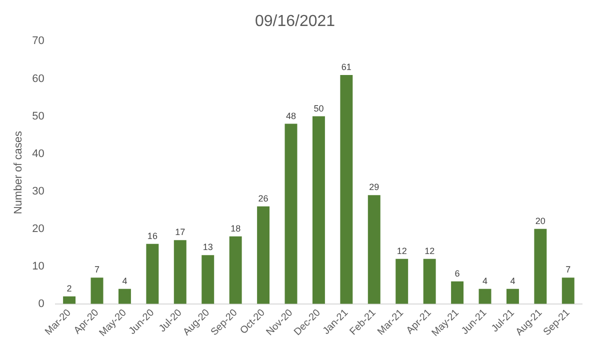  What do you see at coordinates (180, 232) in the screenshot?
I see `data-label: 17` at bounding box center [180, 232].